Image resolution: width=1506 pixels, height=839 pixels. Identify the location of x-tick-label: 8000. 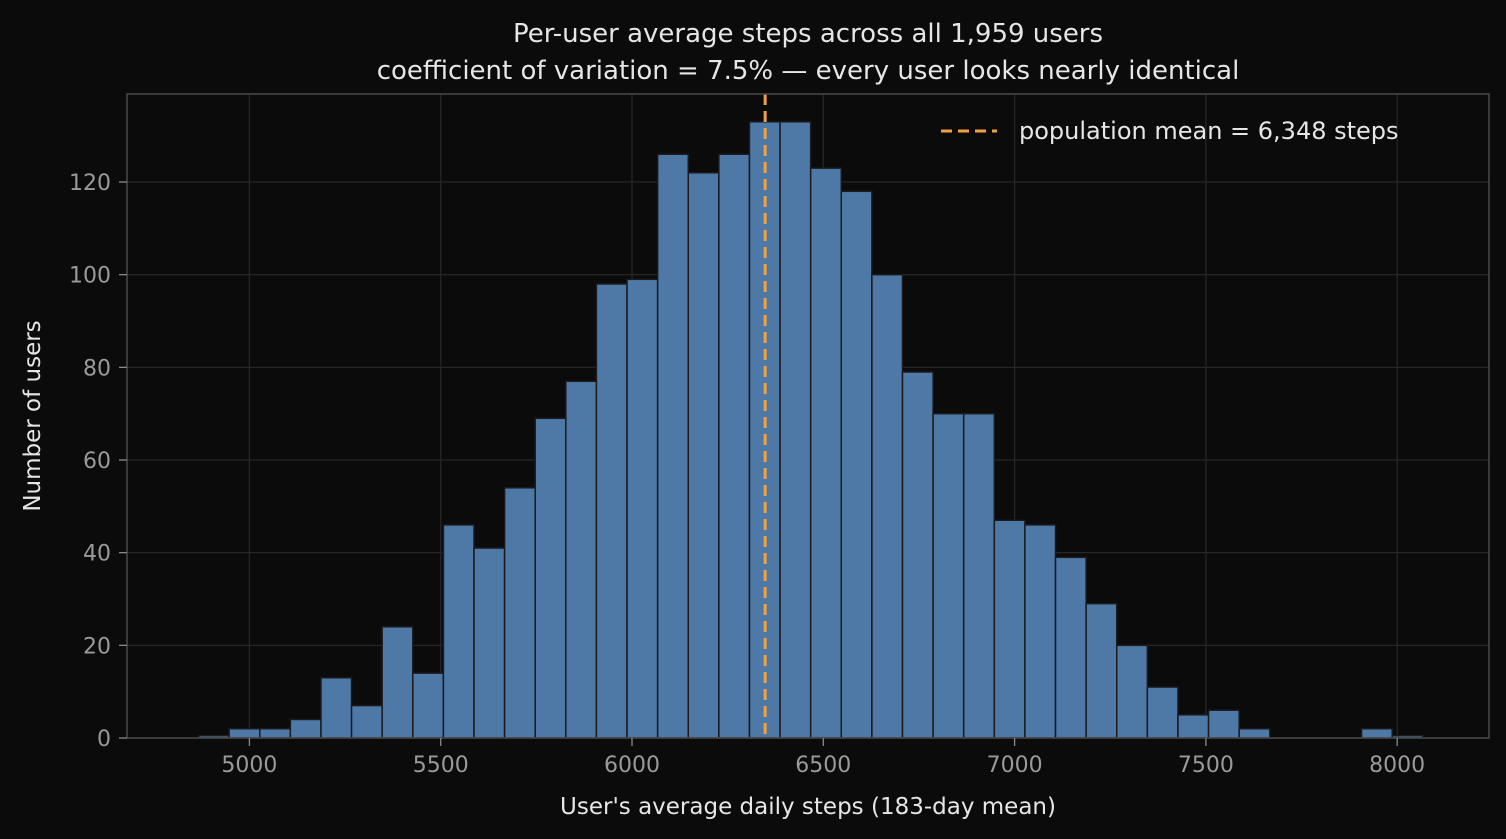
(1397, 765).